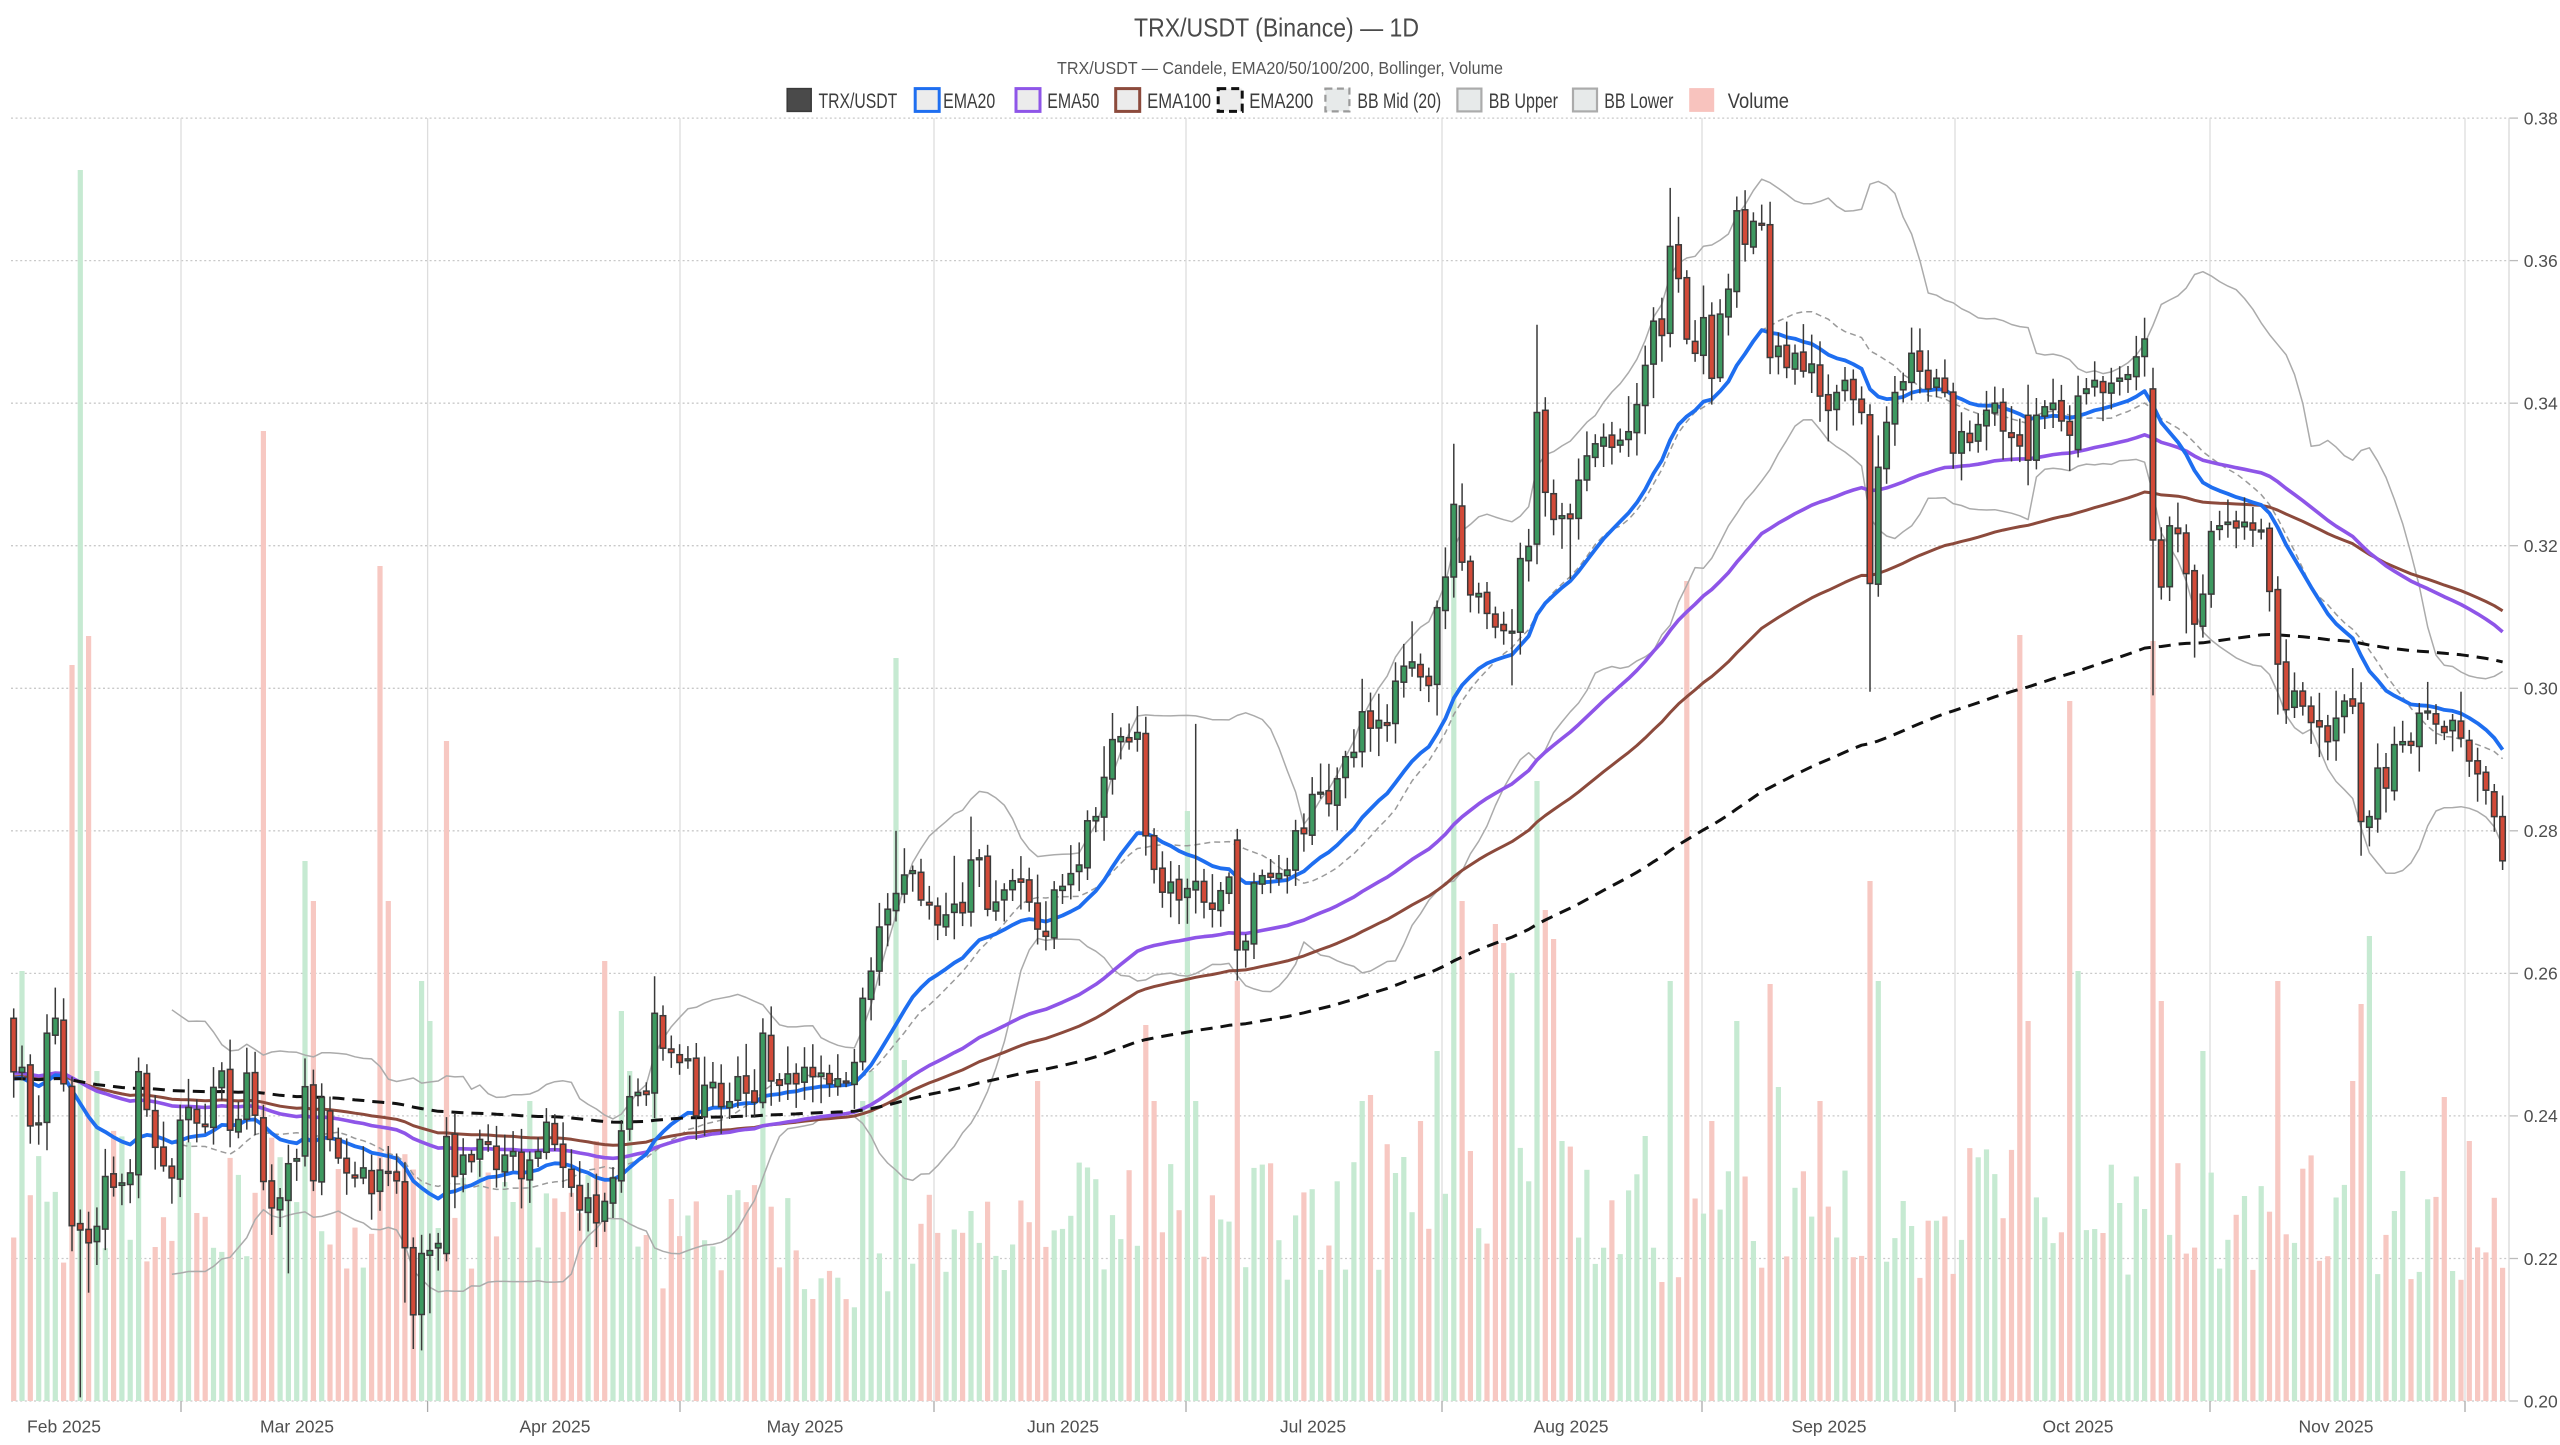  Describe the element at coordinates (2541, 831) in the screenshot. I see `svg-text: 0.28` at that location.